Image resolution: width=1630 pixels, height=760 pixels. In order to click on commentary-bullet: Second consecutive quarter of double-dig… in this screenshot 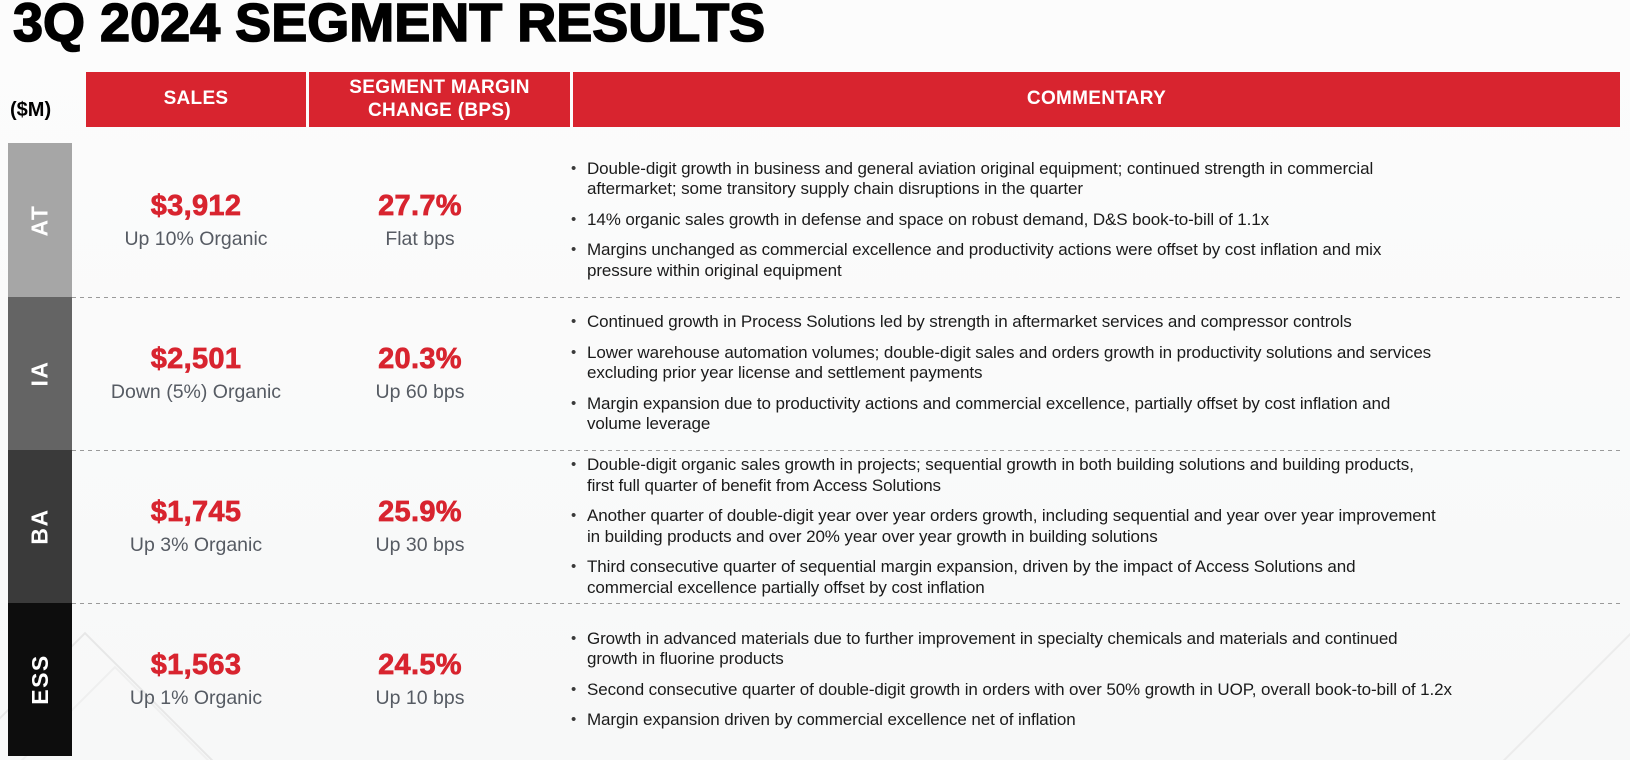, I will do `click(1096, 690)`.